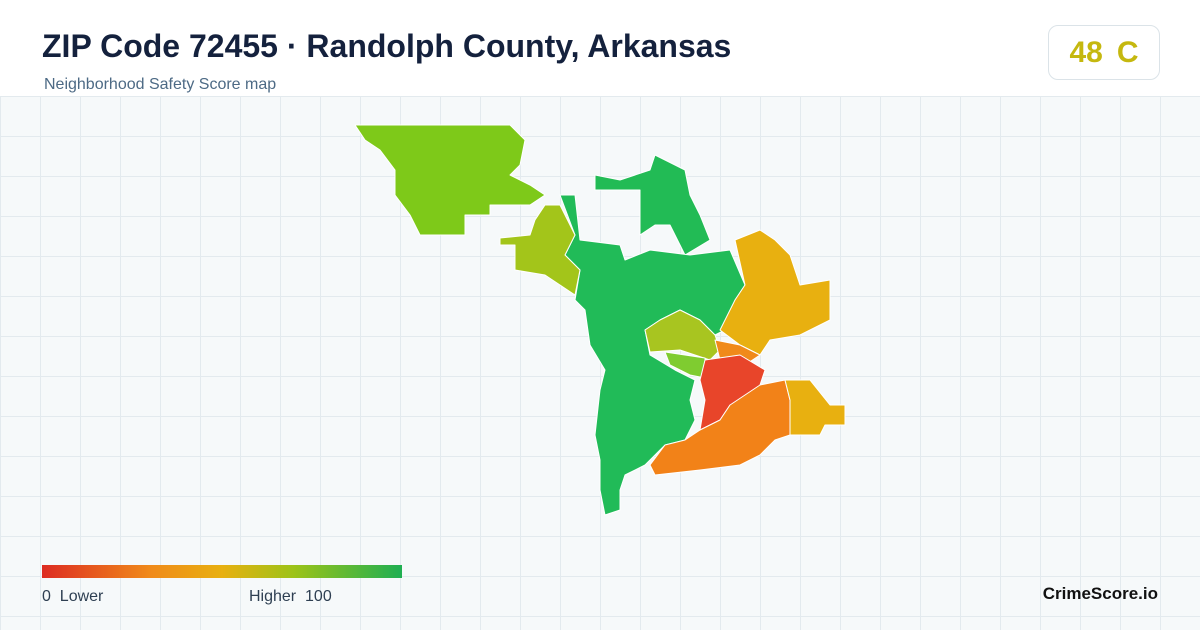 This screenshot has width=1200, height=630. What do you see at coordinates (222, 571) in the screenshot?
I see `legend-gradient` at bounding box center [222, 571].